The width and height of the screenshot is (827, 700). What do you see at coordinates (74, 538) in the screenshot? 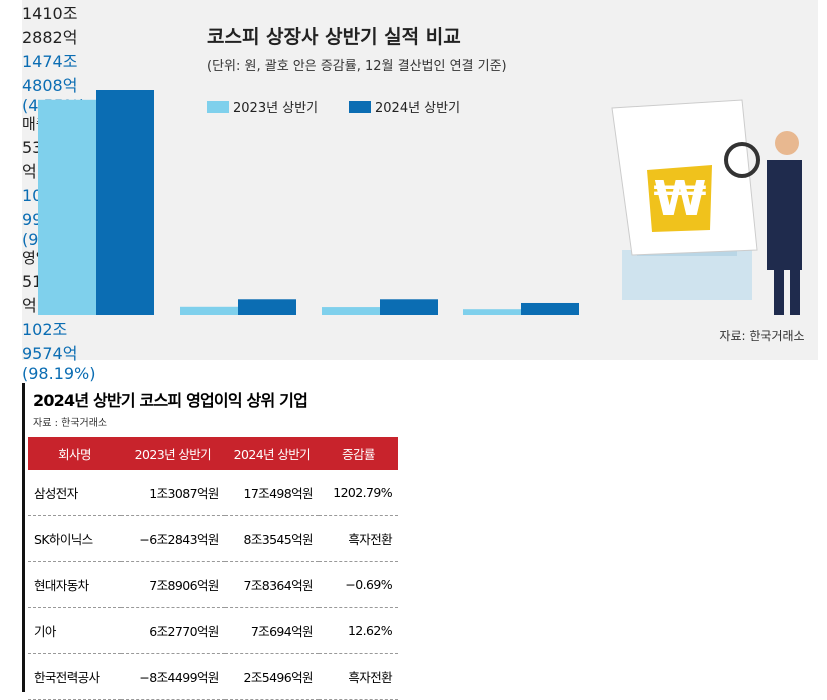
I see `cell: SK하이닉스` at bounding box center [74, 538].